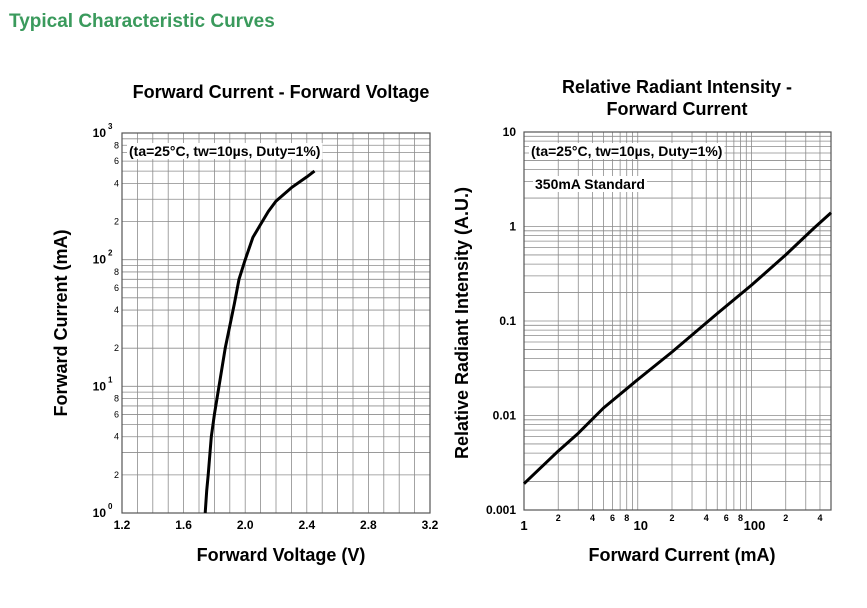 The height and width of the screenshot is (608, 867). What do you see at coordinates (641, 525) in the screenshot?
I see `right-x-tick-label: 10` at bounding box center [641, 525].